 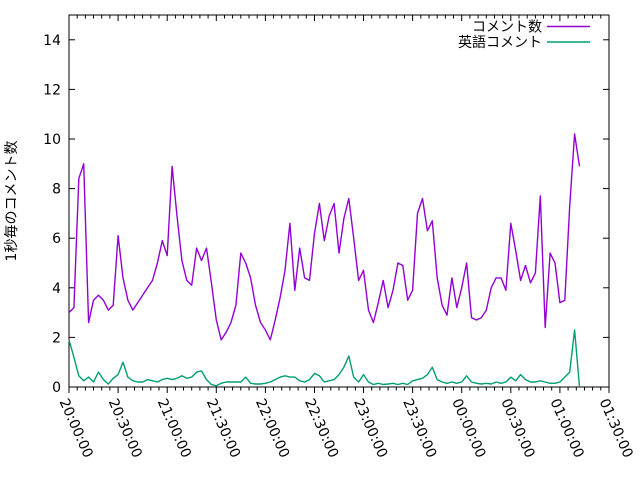 What do you see at coordinates (324, 358) in the screenshot?
I see `series-line-english-comments` at bounding box center [324, 358].